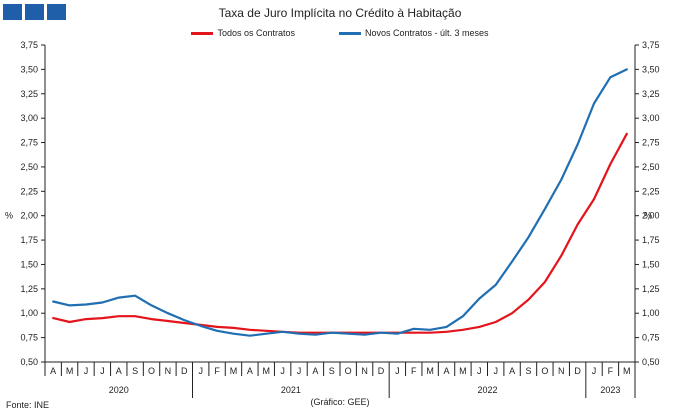  Describe the element at coordinates (349, 33) in the screenshot. I see `legend-swatch-novos` at that location.